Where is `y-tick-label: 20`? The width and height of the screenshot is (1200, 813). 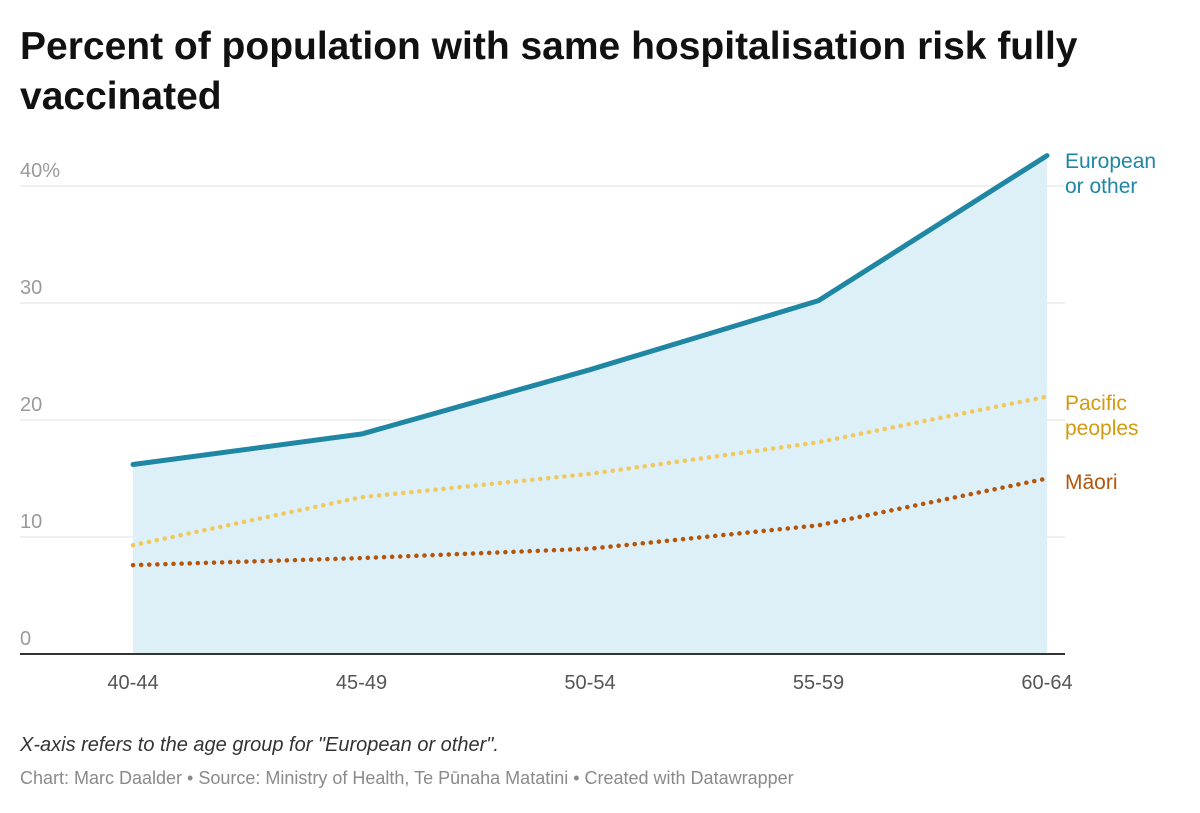
y-tick-label: 20 is located at coordinates (31, 405).